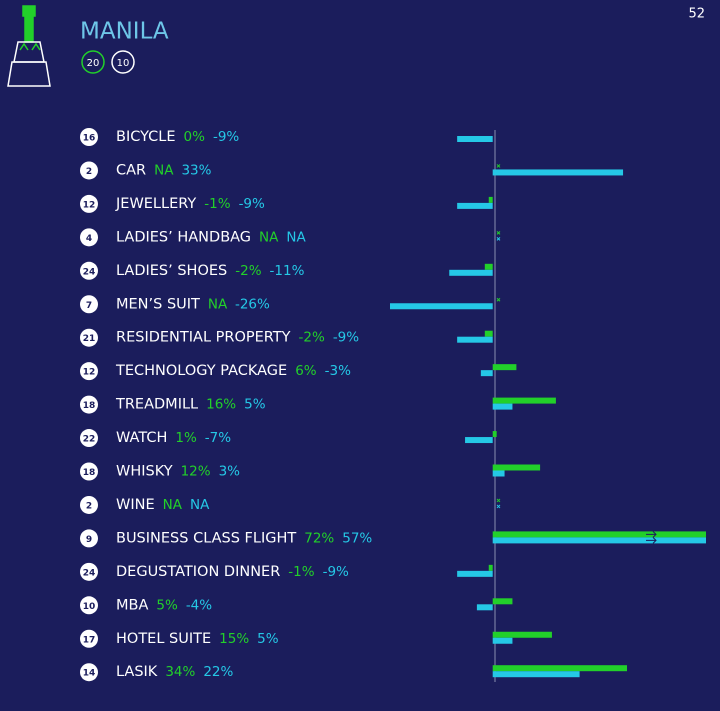 This screenshot has width=720, height=711. I want to click on rank: 2, so click(89, 506).